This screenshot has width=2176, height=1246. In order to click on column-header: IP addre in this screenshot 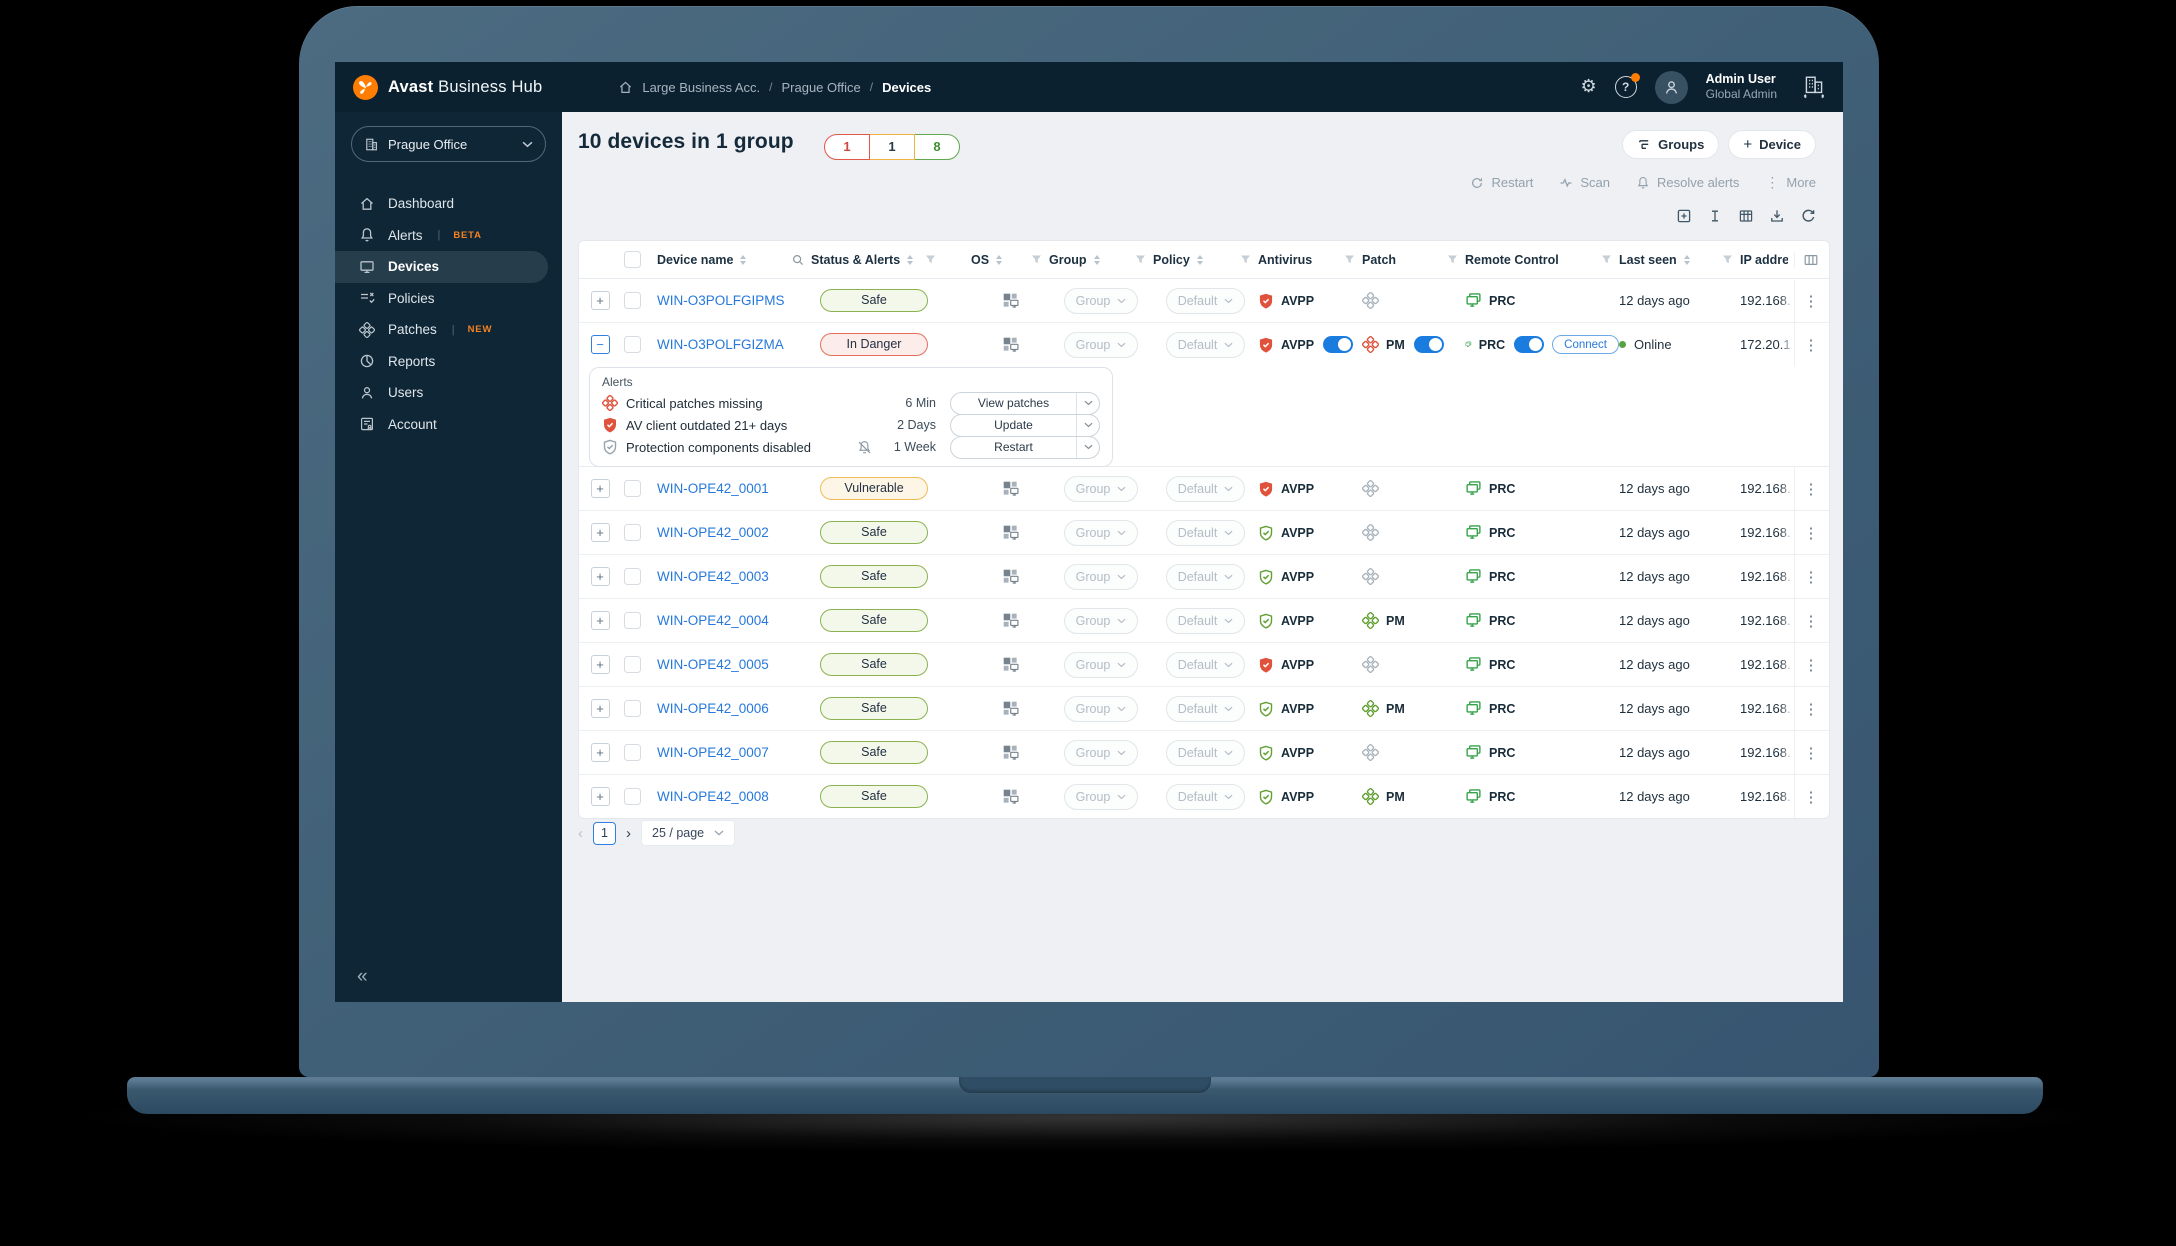, I will do `click(1767, 260)`.